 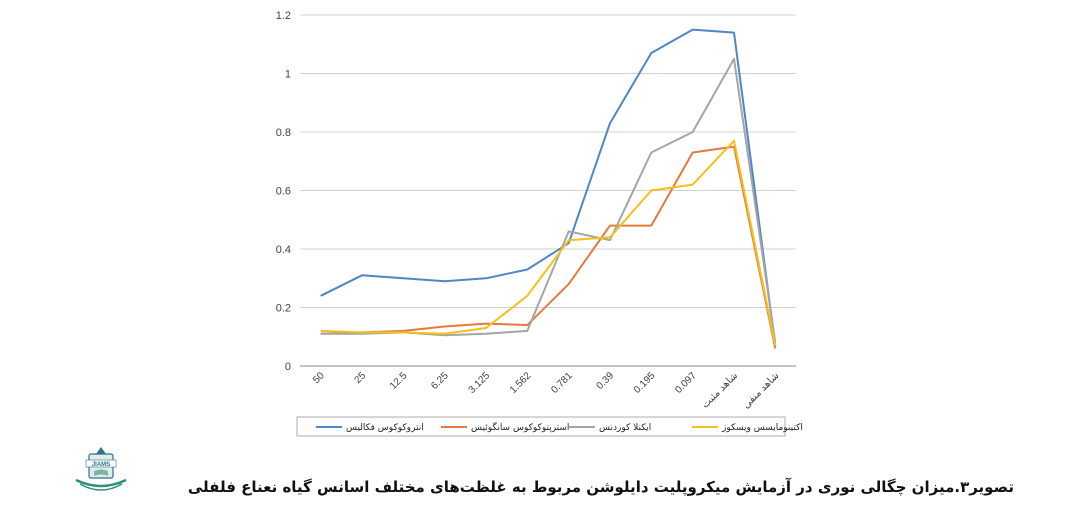 I want to click on legend-box, so click(x=541, y=426).